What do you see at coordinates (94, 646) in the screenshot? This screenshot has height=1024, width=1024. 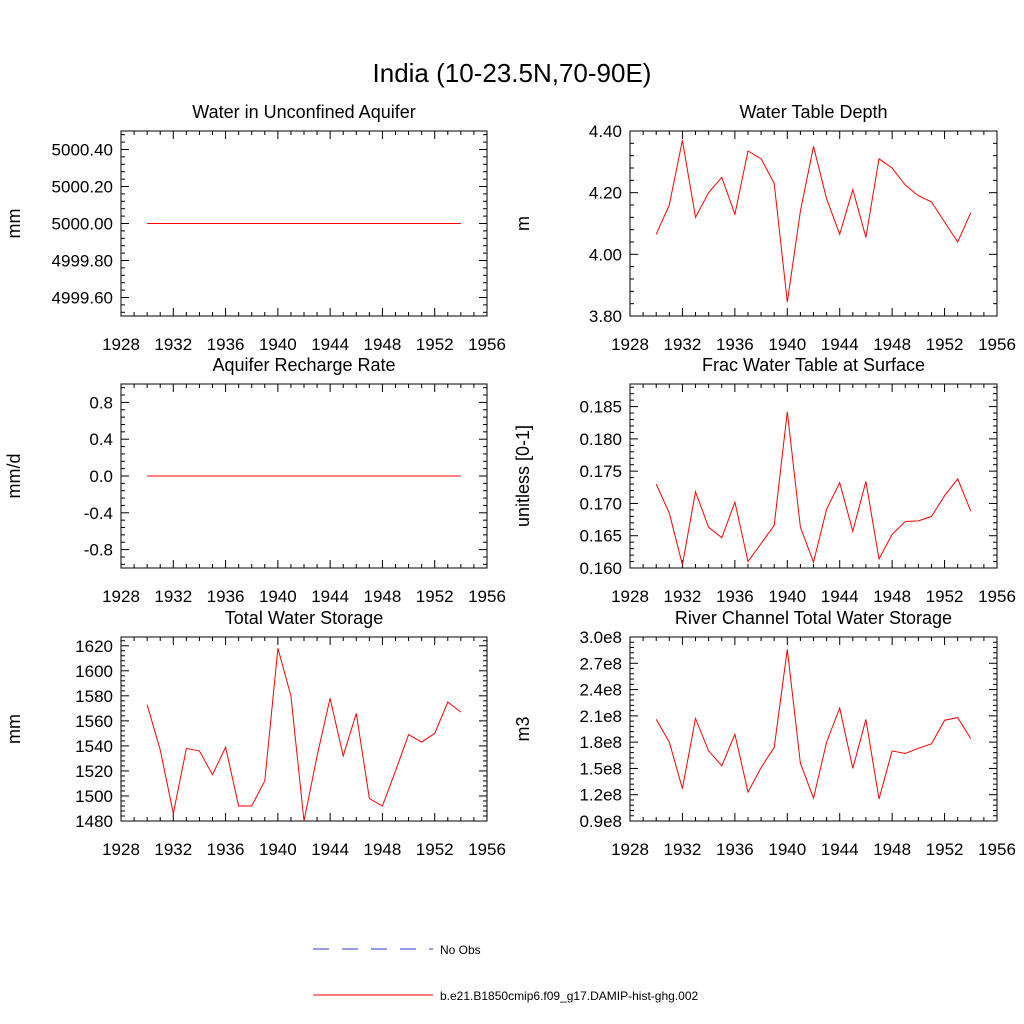 I see `y-tick-label: 1620` at bounding box center [94, 646].